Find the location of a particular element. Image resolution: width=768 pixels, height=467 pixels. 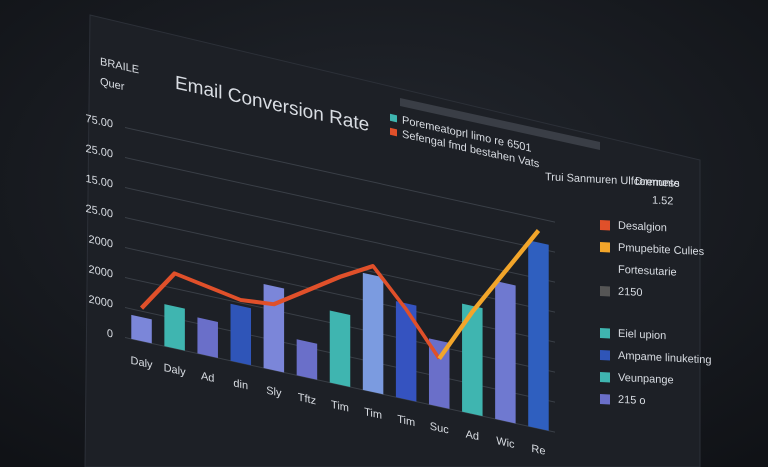

legend-label: Pmupebite Culies is located at coordinates (661, 250).